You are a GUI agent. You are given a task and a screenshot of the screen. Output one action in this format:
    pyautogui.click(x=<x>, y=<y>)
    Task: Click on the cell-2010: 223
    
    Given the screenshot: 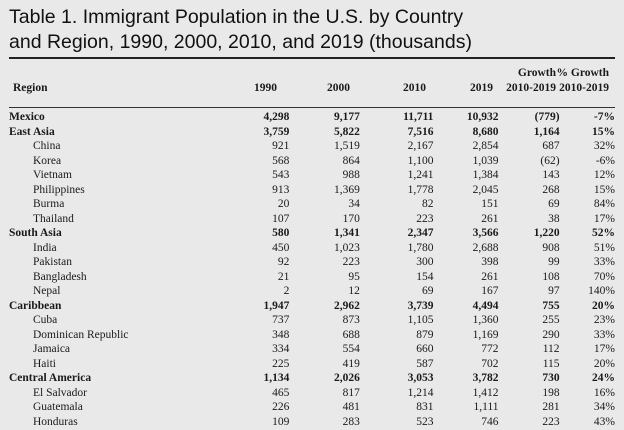 What is the action you would take?
    pyautogui.click(x=425, y=218)
    